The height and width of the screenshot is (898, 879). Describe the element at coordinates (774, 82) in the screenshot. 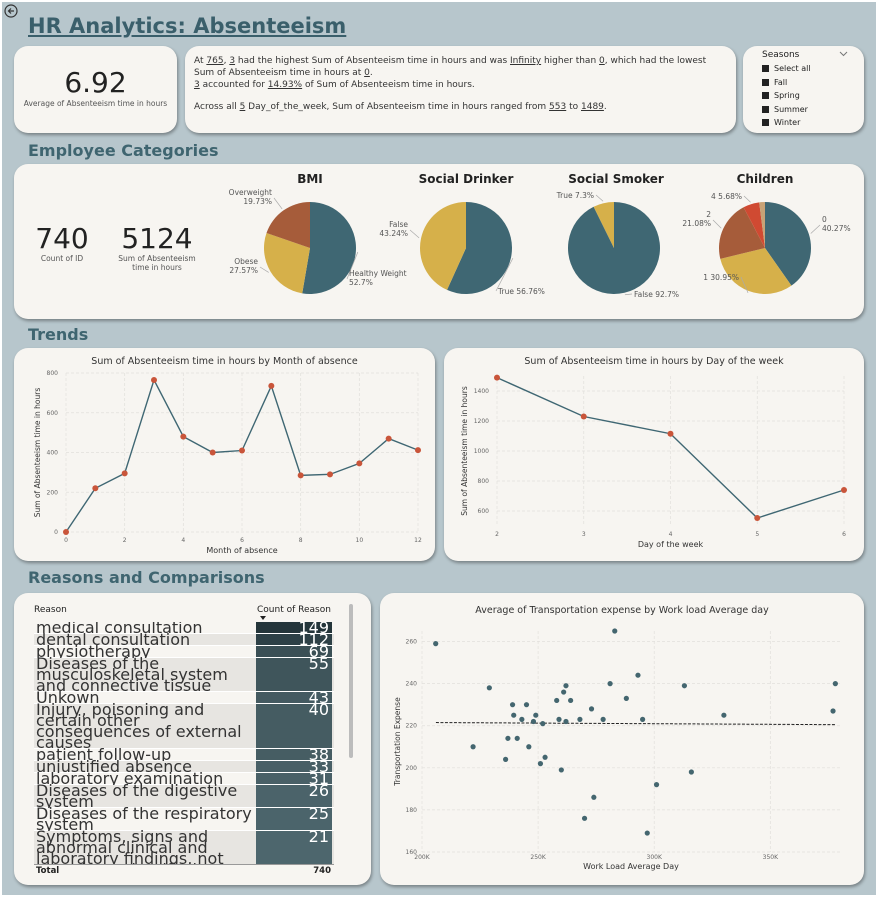

I see `season-option-fall: Fall` at that location.